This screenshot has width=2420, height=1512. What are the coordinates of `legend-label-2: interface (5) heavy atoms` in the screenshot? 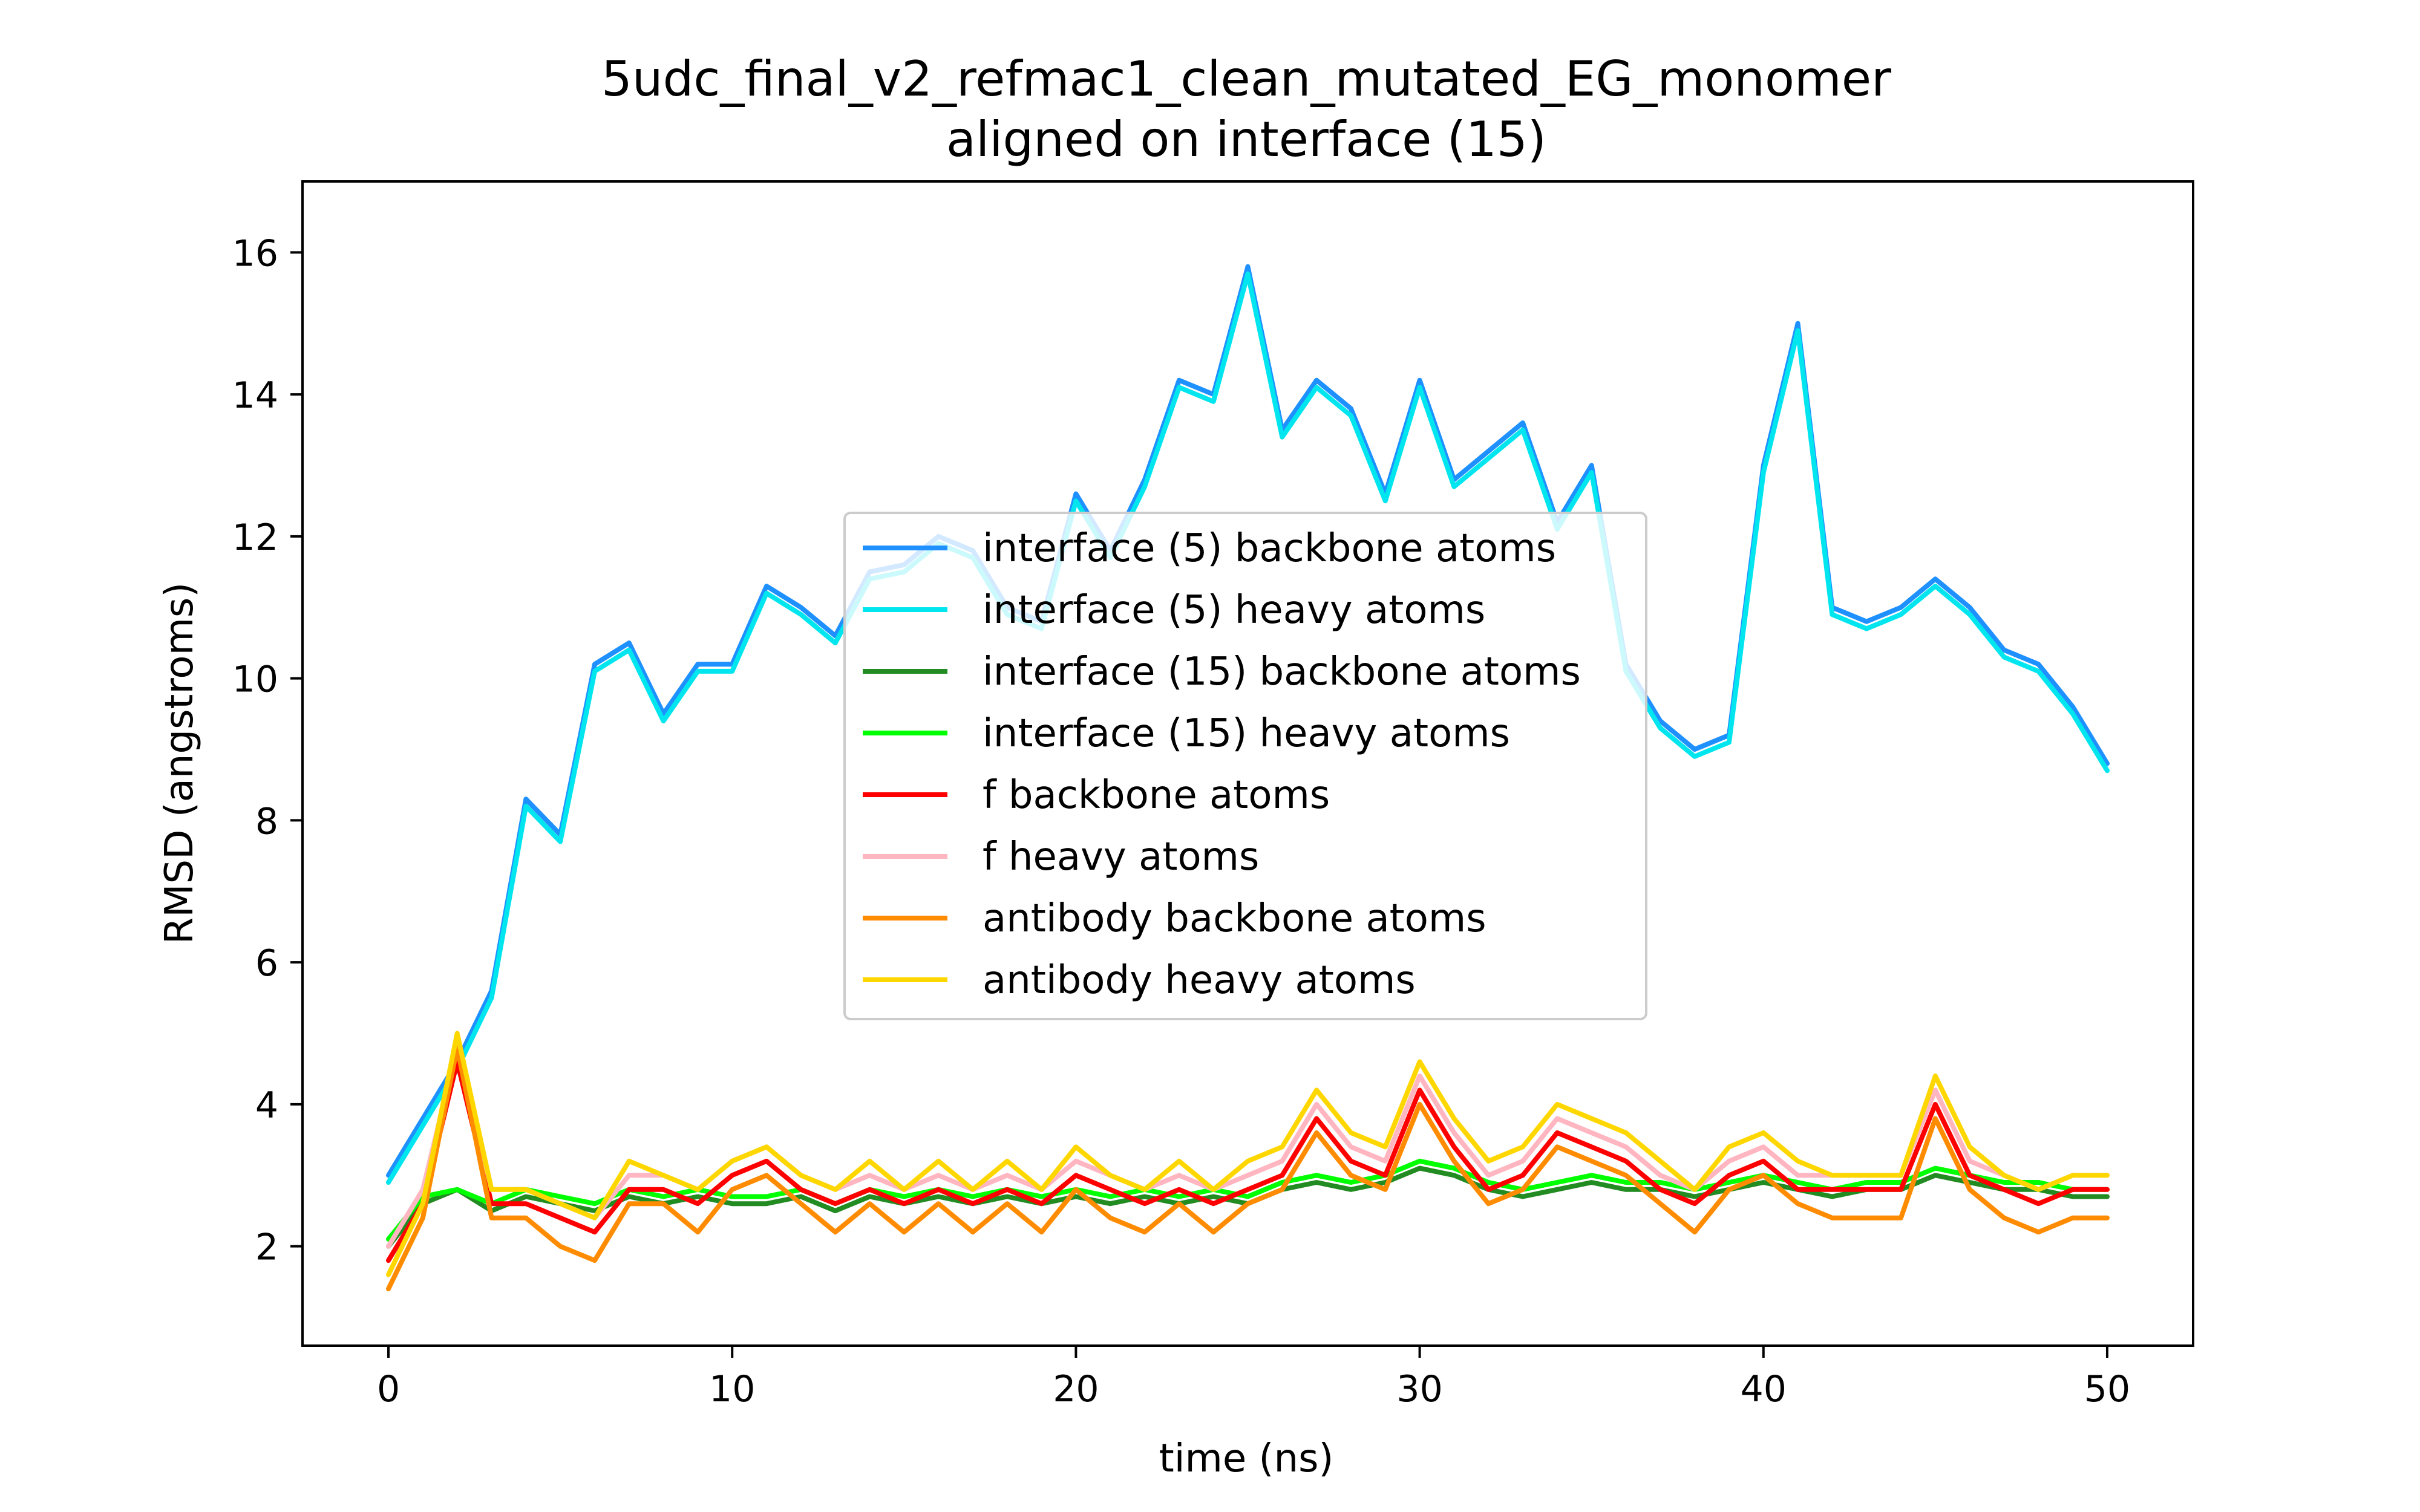 It's located at (1234, 610).